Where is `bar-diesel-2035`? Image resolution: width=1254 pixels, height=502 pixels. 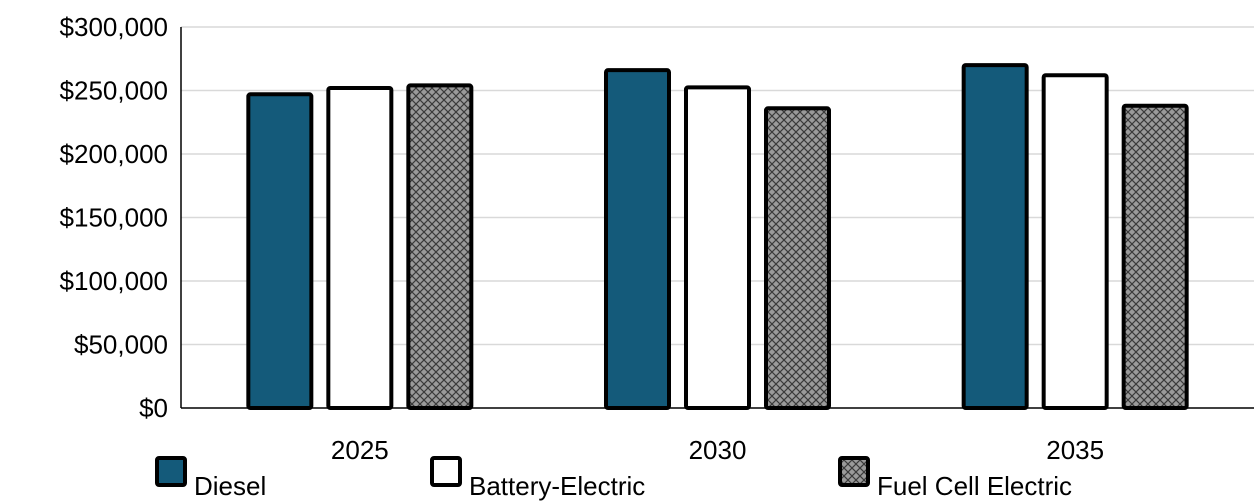
bar-diesel-2035 is located at coordinates (995, 236).